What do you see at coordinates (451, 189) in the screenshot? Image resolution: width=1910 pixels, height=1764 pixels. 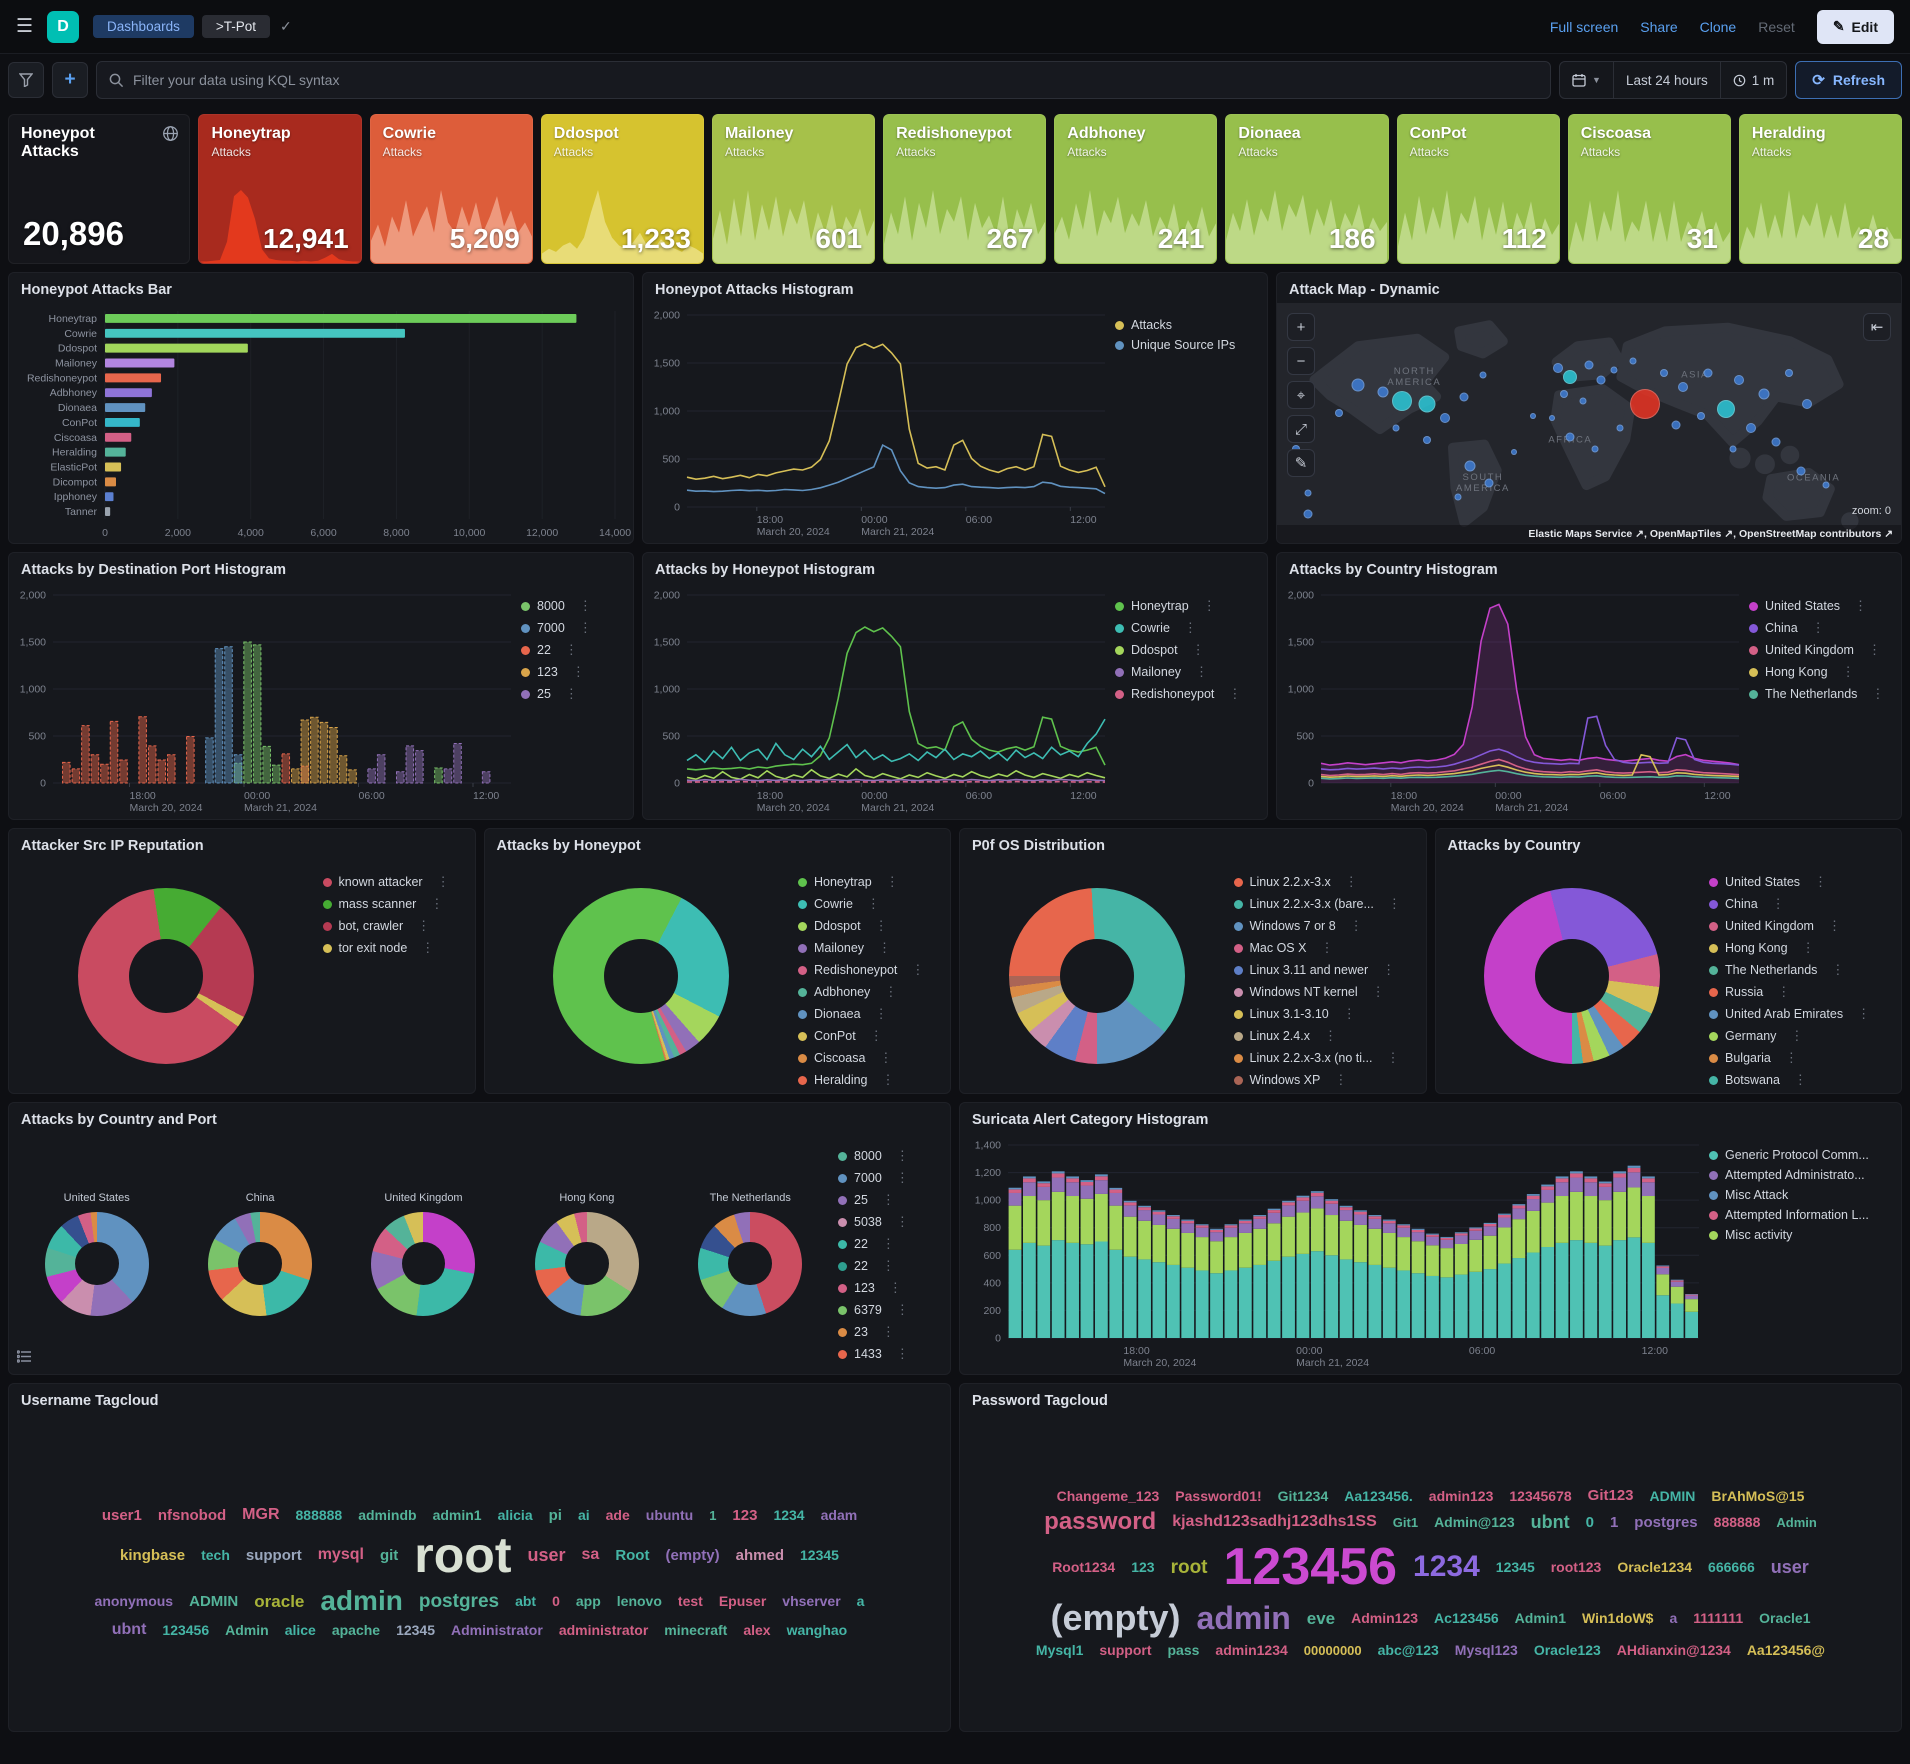 I see `metric-tile: Cowrie Attacks 5,209` at bounding box center [451, 189].